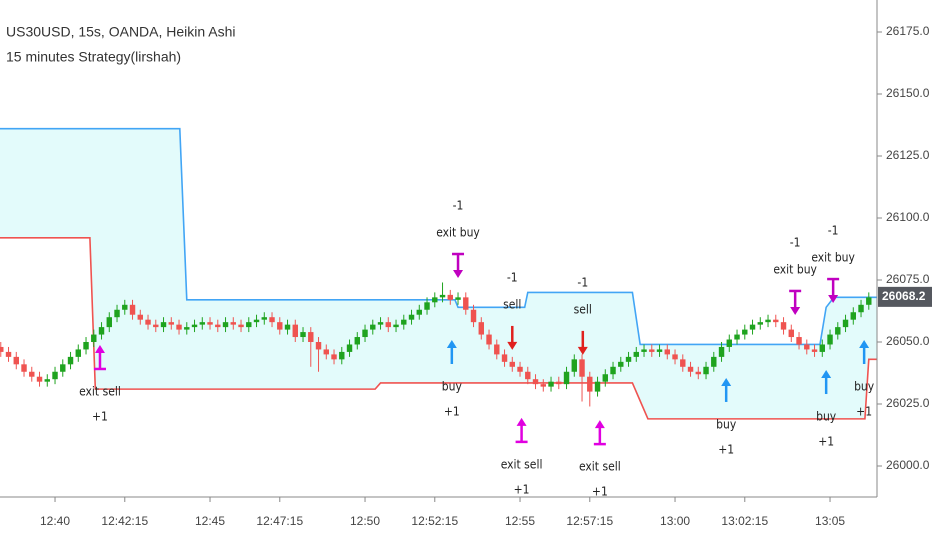 The image size is (932, 550). I want to click on y-tick-label: 26175.0, so click(908, 31).